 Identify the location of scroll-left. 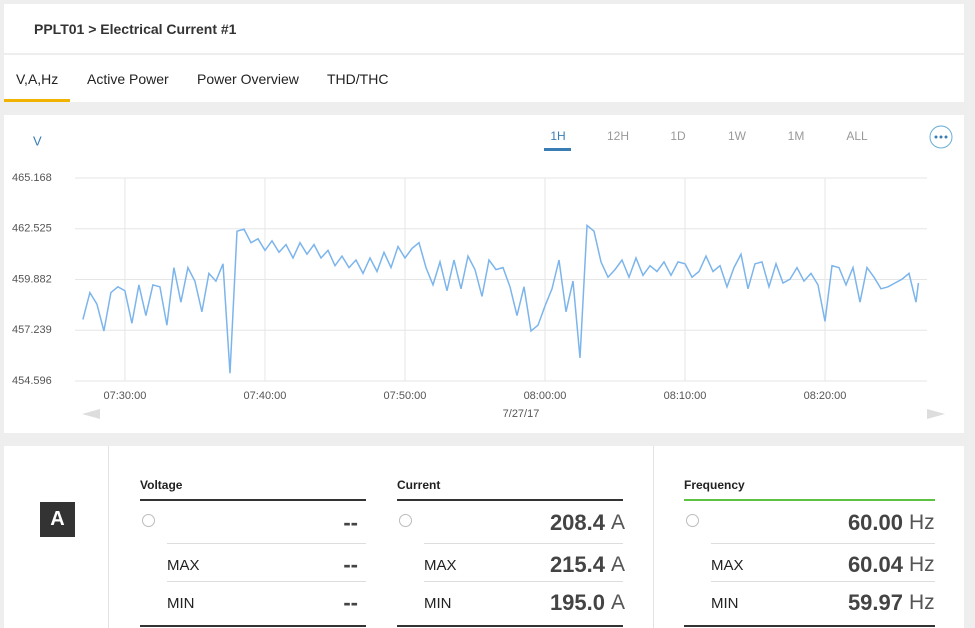
(91, 414).